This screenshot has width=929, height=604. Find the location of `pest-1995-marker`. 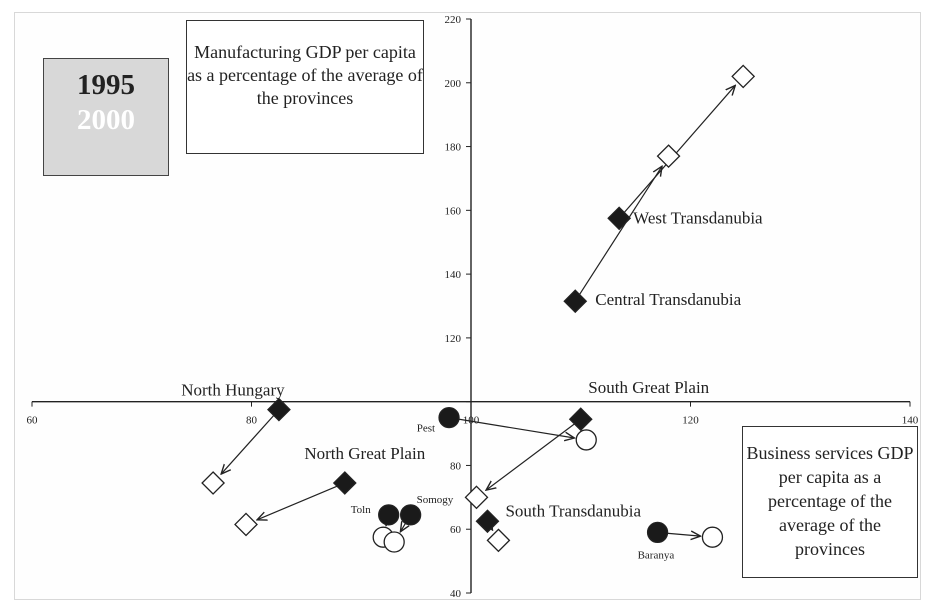

pest-1995-marker is located at coordinates (449, 417).